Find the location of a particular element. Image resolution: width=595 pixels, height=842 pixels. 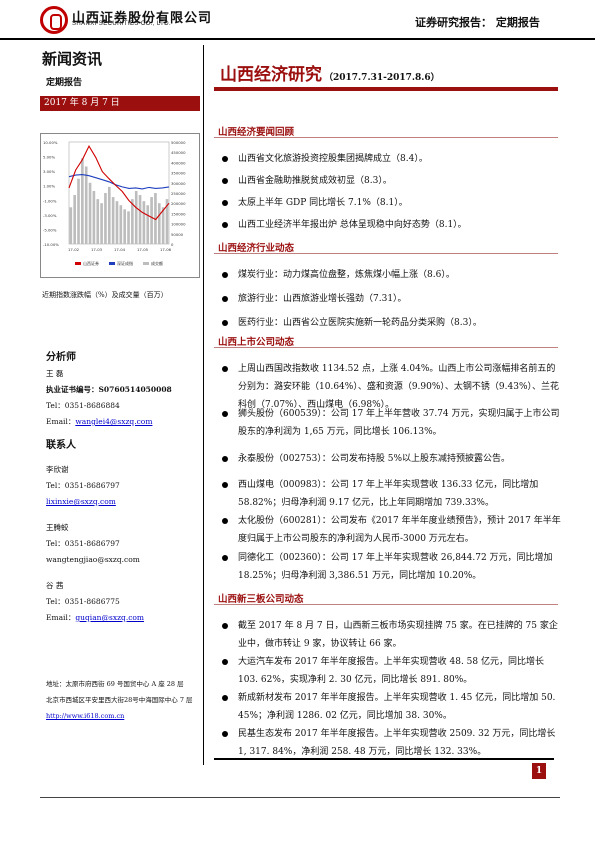

x-tick: 17-04 is located at coordinates (120, 249).